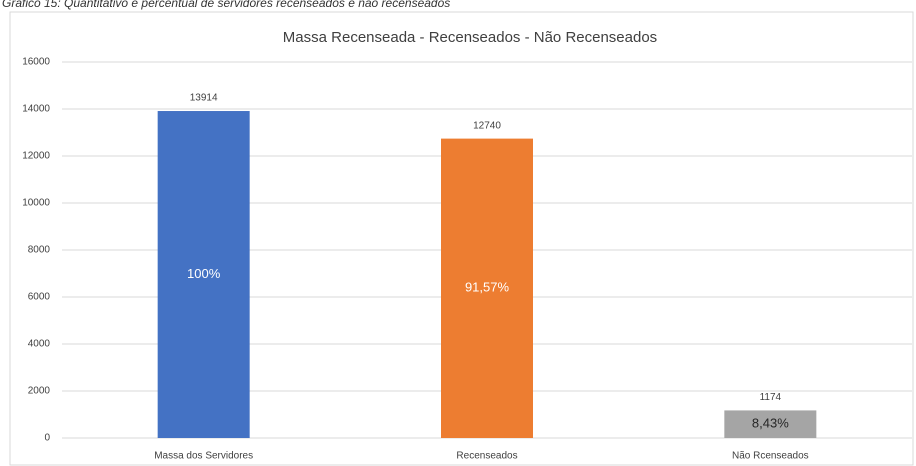 The width and height of the screenshot is (916, 466). I want to click on y-tick-label: 0, so click(47, 438).